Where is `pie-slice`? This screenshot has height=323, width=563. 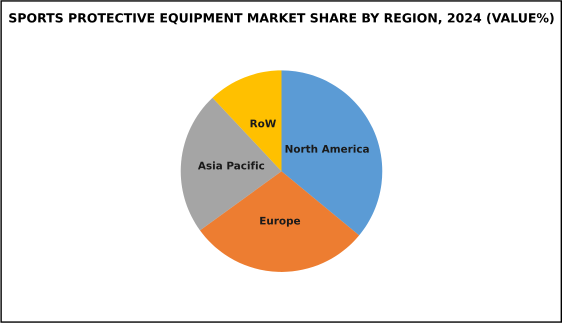
pie-slice is located at coordinates (280, 221).